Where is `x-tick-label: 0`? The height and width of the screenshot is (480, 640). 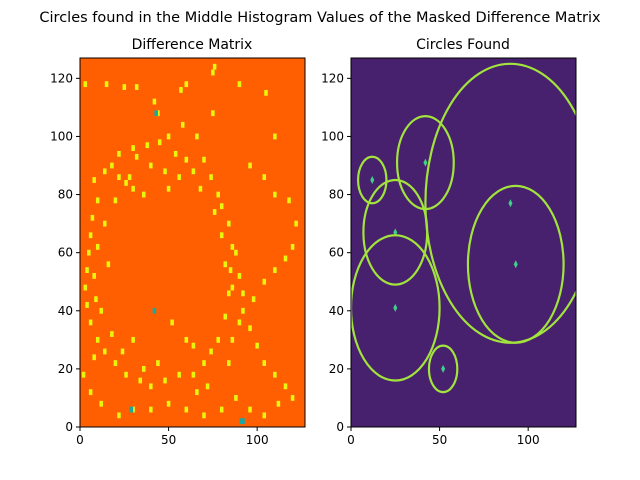 x-tick-label: 0 is located at coordinates (351, 440).